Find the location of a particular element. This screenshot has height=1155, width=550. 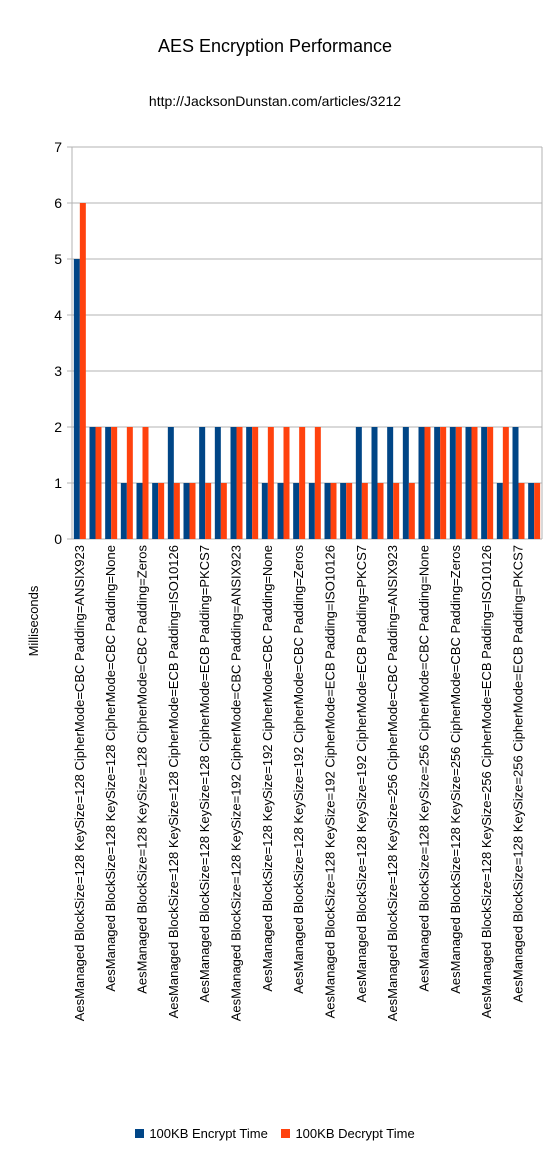

legend-item-decrypt: 100KB Decrypt Time is located at coordinates (348, 1133).